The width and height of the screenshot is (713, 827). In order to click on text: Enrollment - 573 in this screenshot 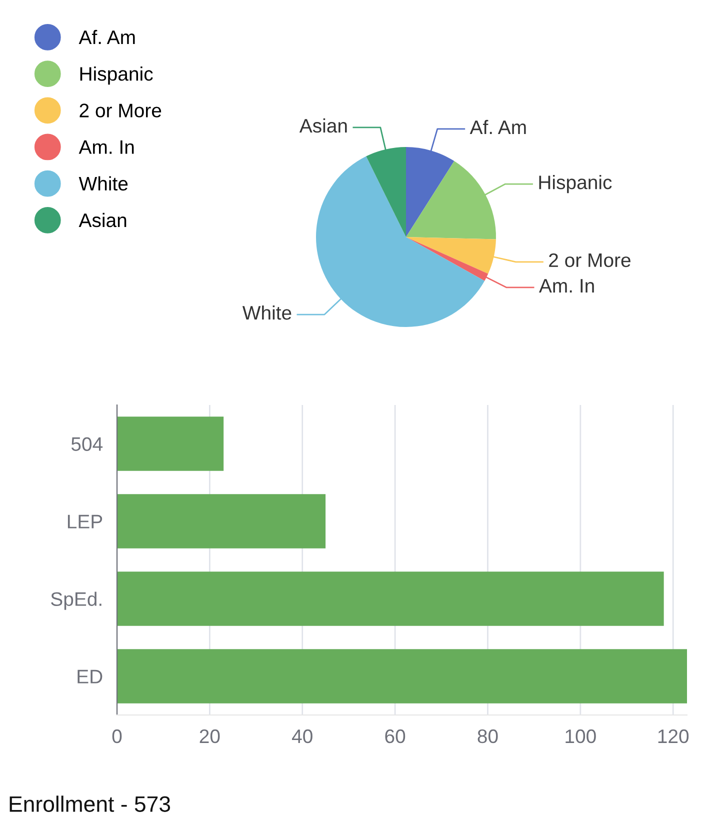, I will do `click(90, 804)`.